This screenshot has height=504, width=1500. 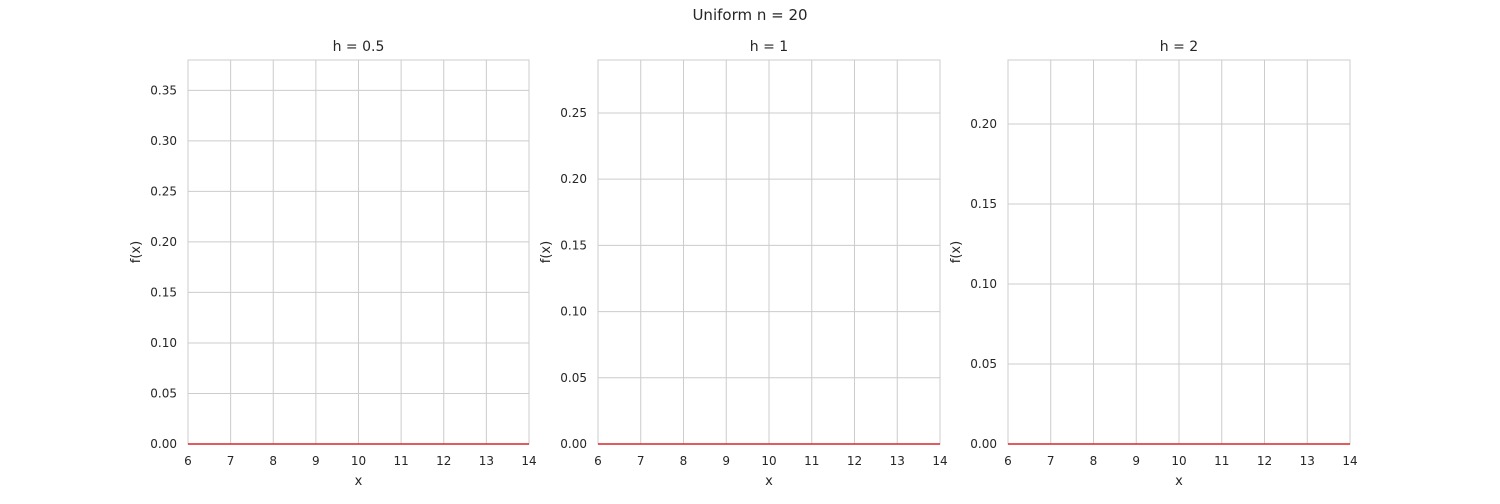 What do you see at coordinates (769, 47) in the screenshot?
I see `subplot-title: h = 1` at bounding box center [769, 47].